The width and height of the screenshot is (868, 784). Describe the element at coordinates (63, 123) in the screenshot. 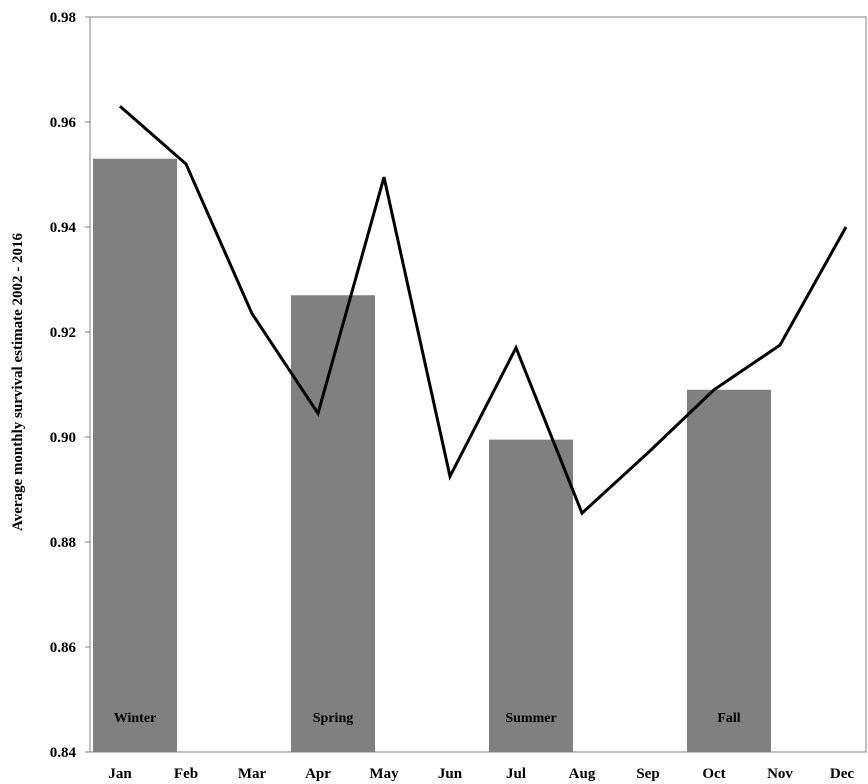

I see `y-tick-label: 0.96` at that location.